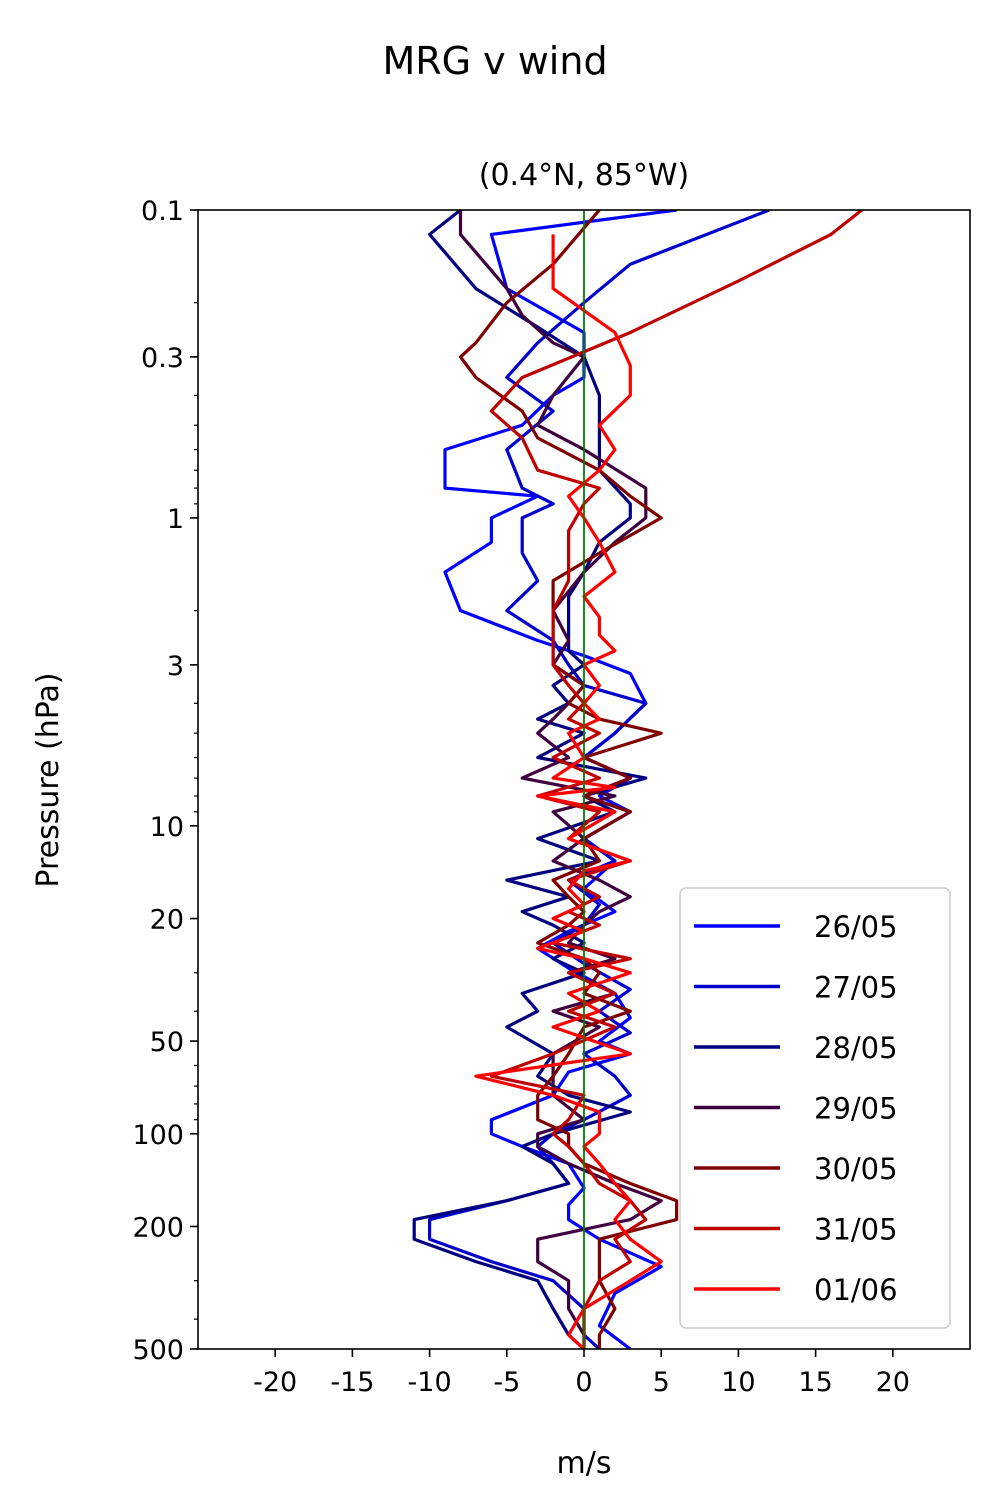  What do you see at coordinates (48, 779) in the screenshot?
I see `y-axis-label: Pressure (hPa)` at bounding box center [48, 779].